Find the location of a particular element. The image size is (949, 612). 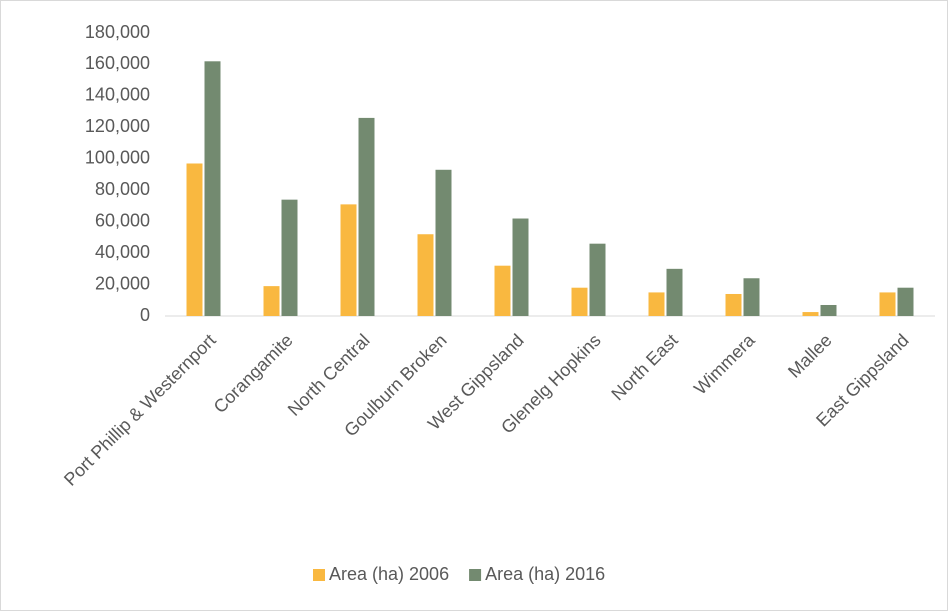

legend-label: Area (ha) 2016 is located at coordinates (545, 574).